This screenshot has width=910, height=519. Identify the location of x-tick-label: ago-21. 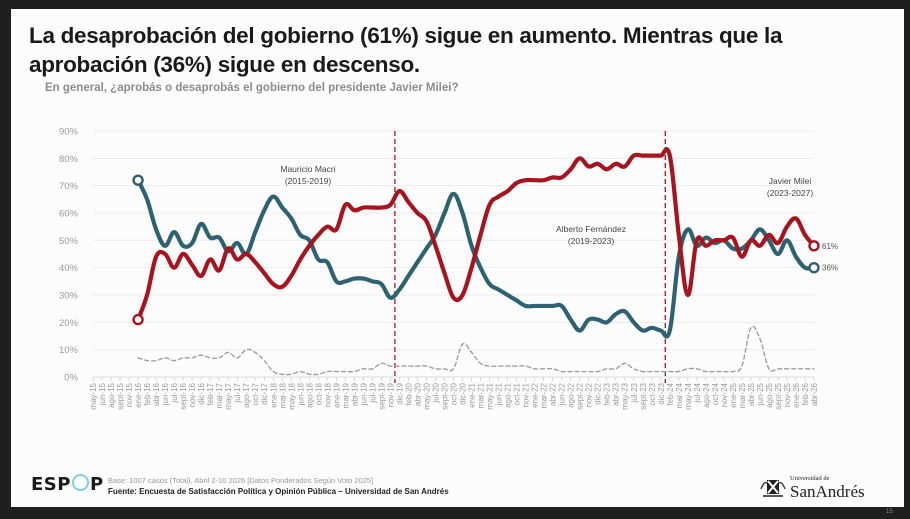
(508, 394).